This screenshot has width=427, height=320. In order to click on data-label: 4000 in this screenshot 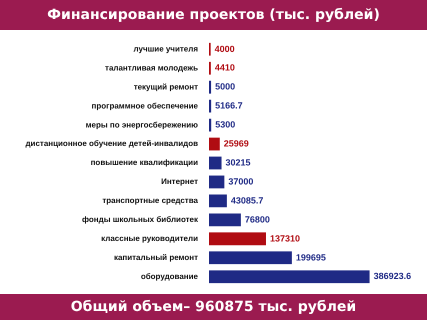, I will do `click(224, 49)`.